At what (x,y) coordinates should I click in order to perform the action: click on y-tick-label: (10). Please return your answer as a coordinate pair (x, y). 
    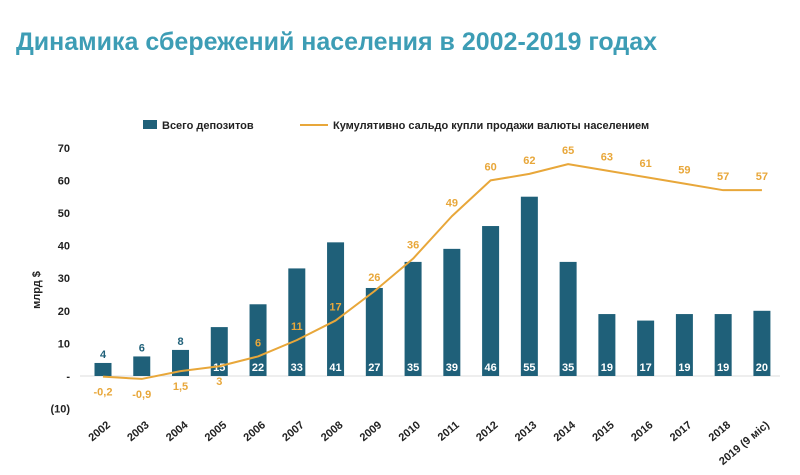
    Looking at the image, I should click on (60, 410).